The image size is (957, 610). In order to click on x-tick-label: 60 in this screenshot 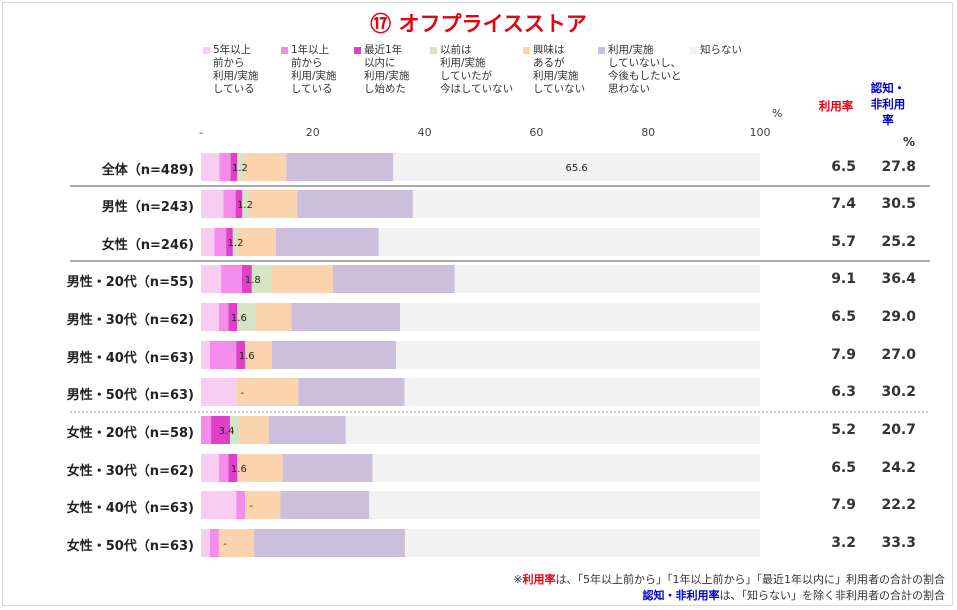, I will do `click(536, 132)`.